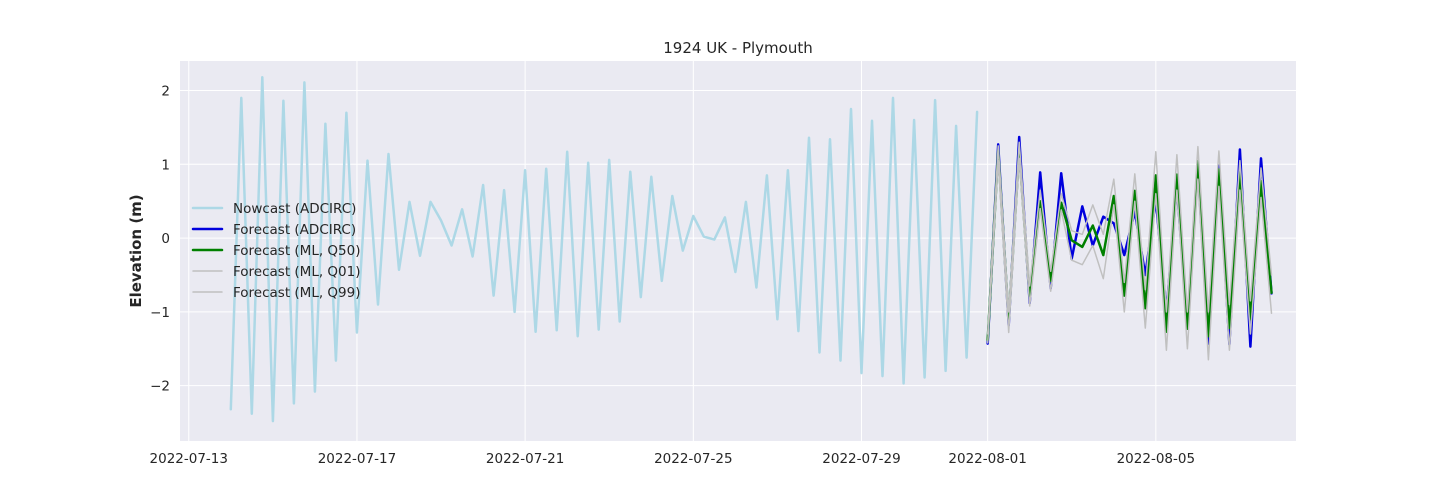 The height and width of the screenshot is (504, 1440). Describe the element at coordinates (861, 459) in the screenshot. I see `x-tick-label: 2022-07-29` at that location.